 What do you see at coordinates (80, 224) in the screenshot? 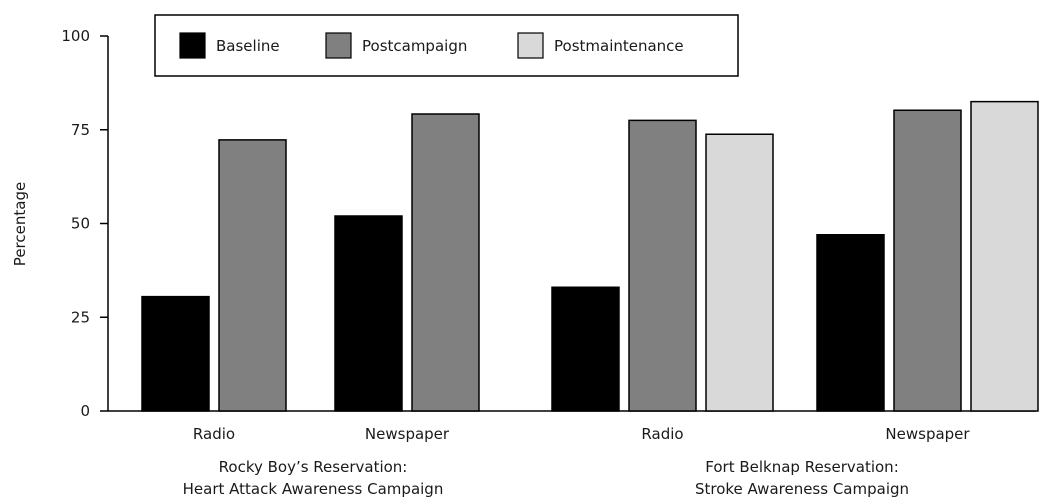
I see `y-tick-label-50: 50` at bounding box center [80, 224].